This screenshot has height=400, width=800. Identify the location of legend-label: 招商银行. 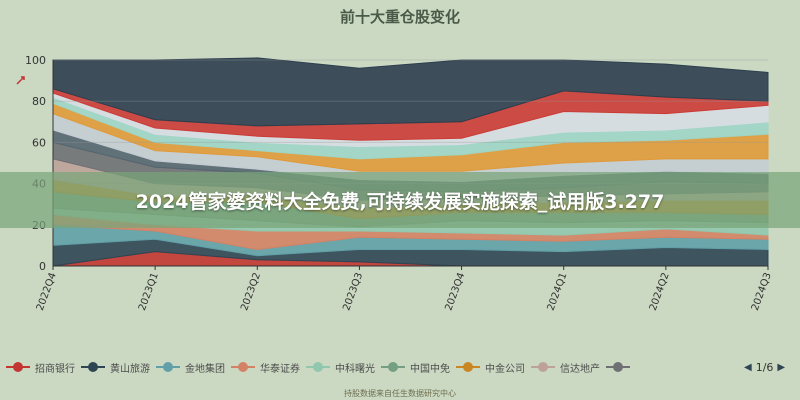
(55, 369).